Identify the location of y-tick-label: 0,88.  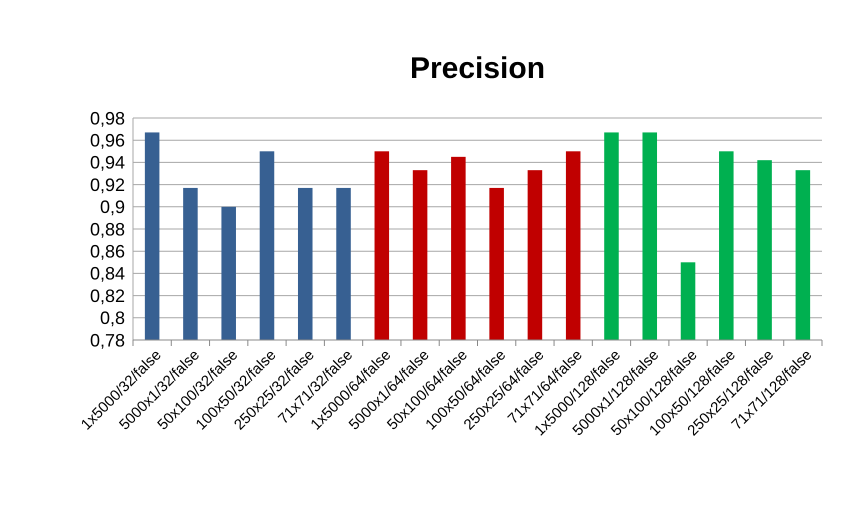
(107, 229).